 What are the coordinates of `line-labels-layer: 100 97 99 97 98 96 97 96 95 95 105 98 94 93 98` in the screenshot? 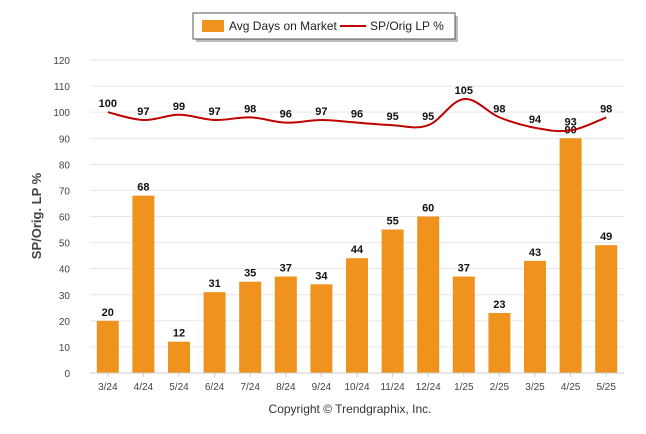 It's located at (356, 106).